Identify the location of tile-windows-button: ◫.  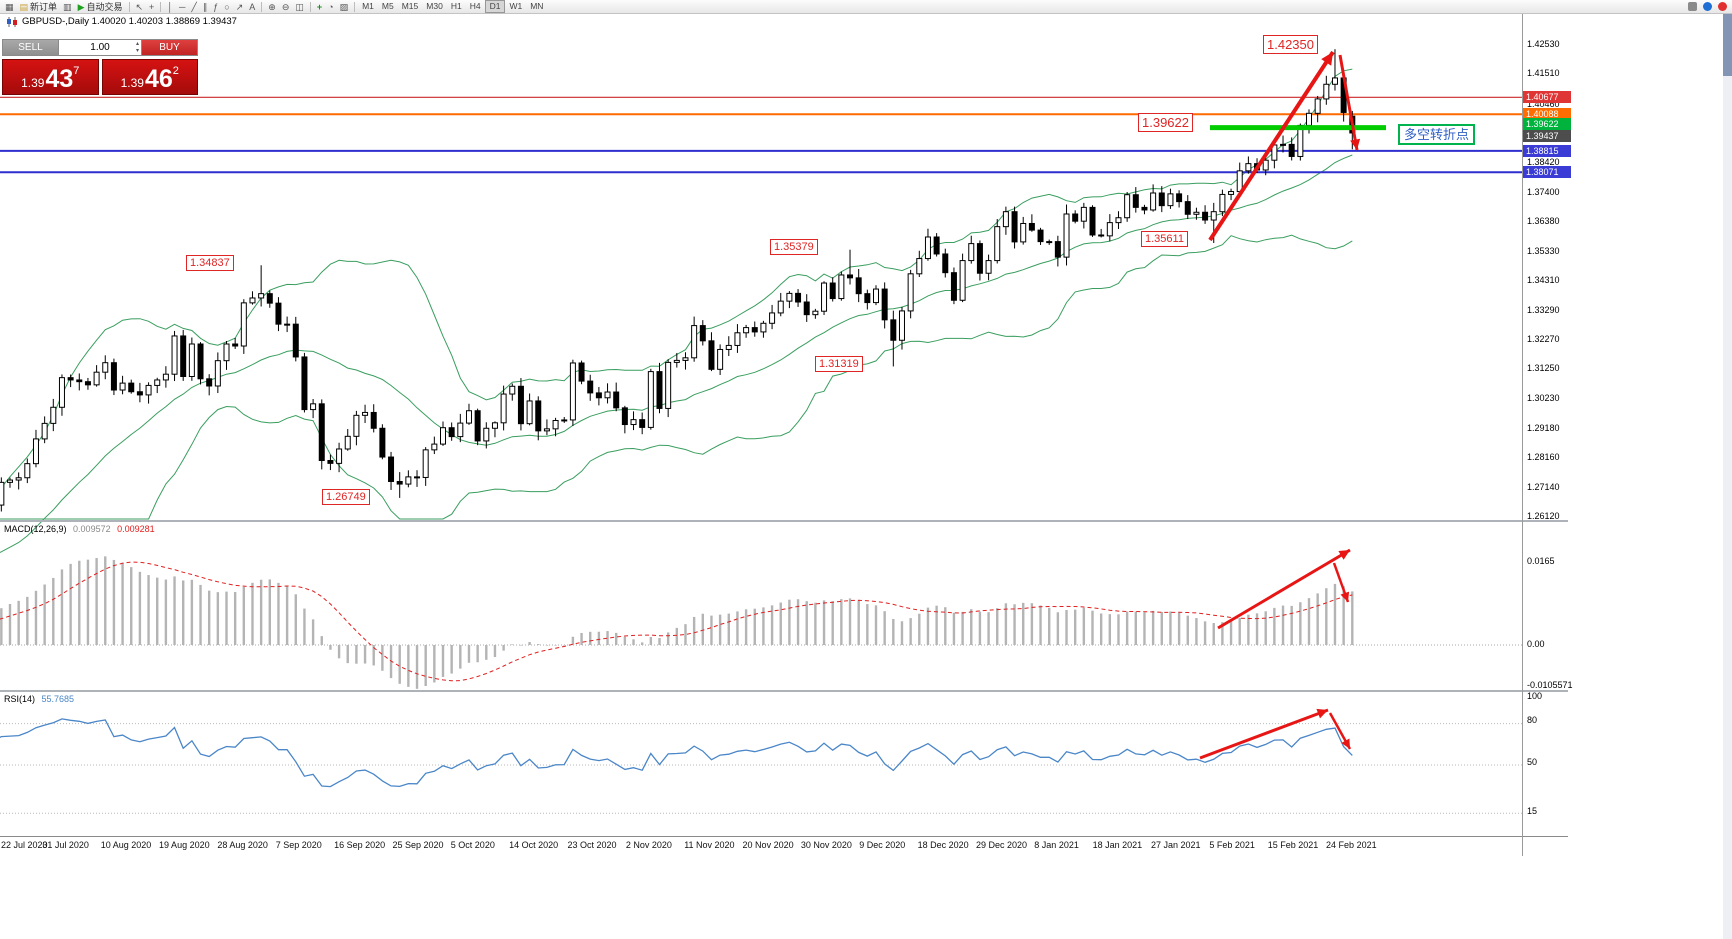
(299, 6).